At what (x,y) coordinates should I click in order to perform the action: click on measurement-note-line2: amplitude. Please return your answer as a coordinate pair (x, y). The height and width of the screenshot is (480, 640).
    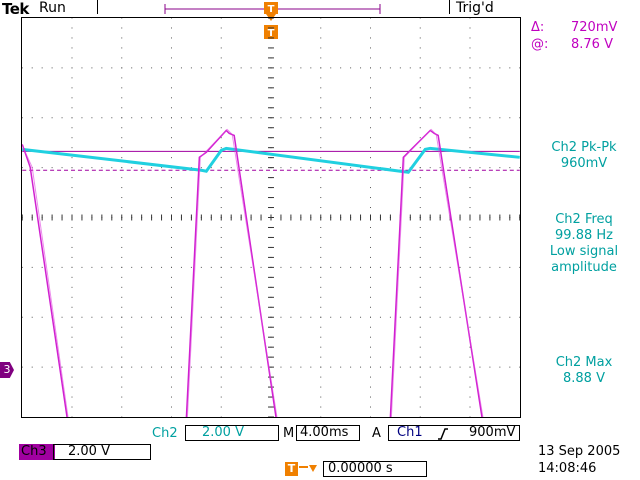
    Looking at the image, I should click on (584, 267).